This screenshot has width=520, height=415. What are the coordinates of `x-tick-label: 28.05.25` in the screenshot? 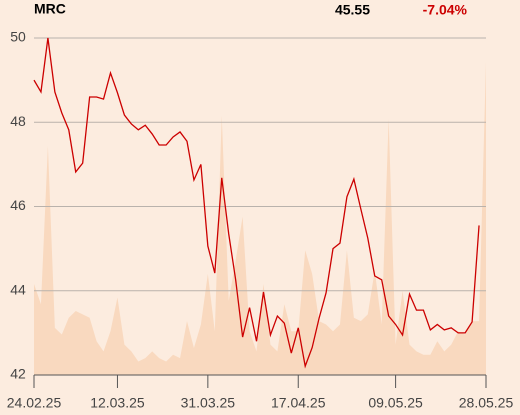 It's located at (486, 403).